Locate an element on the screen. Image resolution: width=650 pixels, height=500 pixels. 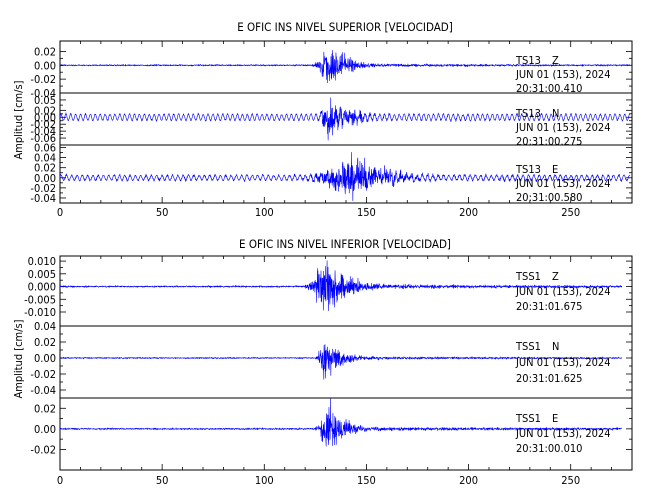
annot-tss1-z-date: JUN 01 (153), 2024 is located at coordinates (563, 291).